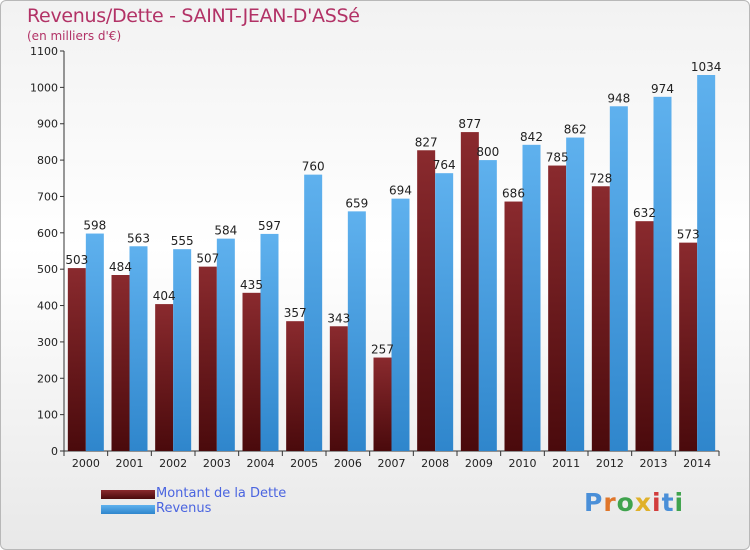 The height and width of the screenshot is (550, 750). Describe the element at coordinates (338, 318) in the screenshot. I see `data-label-dette-2006: 343` at that location.